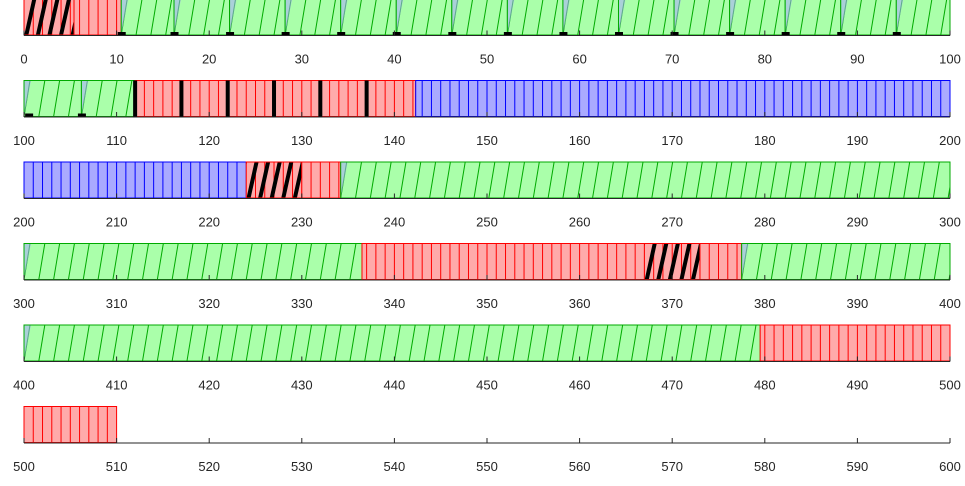  What do you see at coordinates (24, 385) in the screenshot?
I see `x-tick-label: 400` at bounding box center [24, 385].